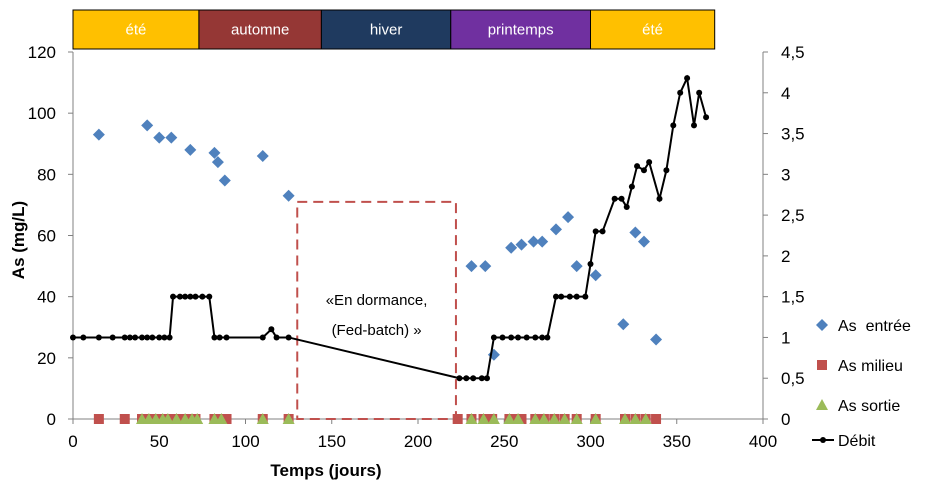 This screenshot has width=930, height=482. I want to click on x-tick-label-4: 200, so click(418, 441).